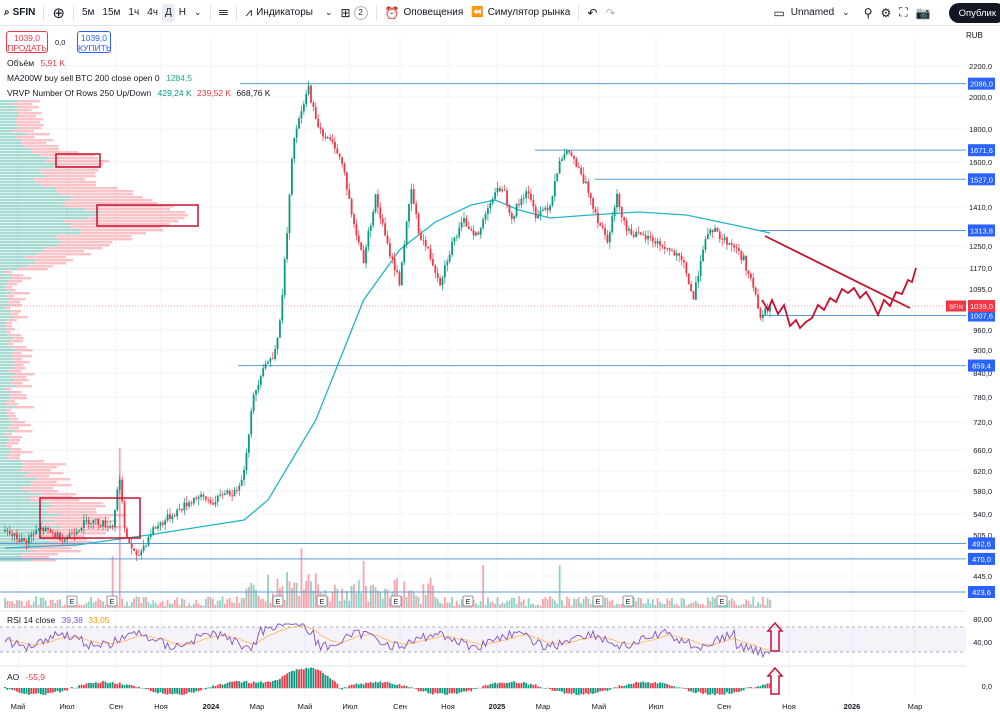 This screenshot has height=715, width=1000. I want to click on replay-button: ⏪ Симулятор рынка, so click(520, 13).